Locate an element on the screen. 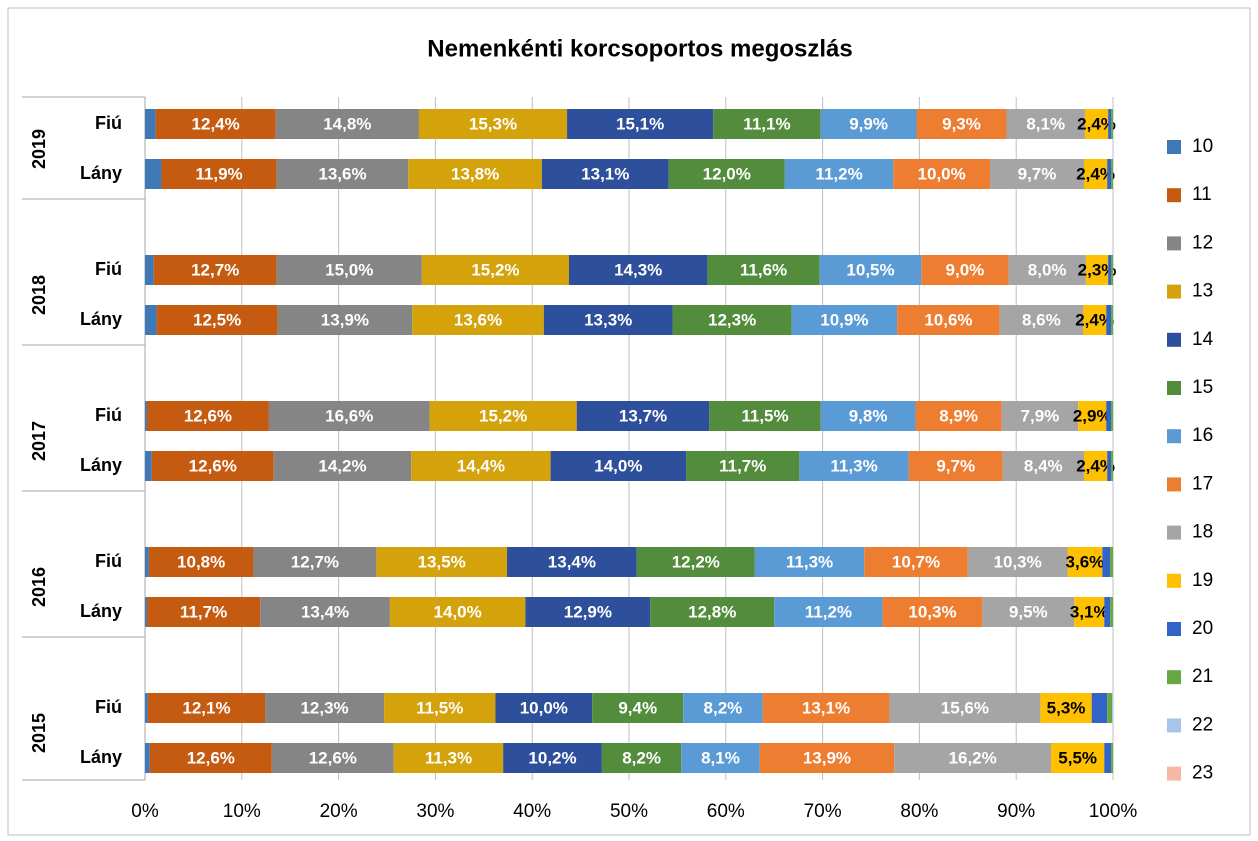 This screenshot has width=1258, height=841. data-label: 10,6% is located at coordinates (948, 319).